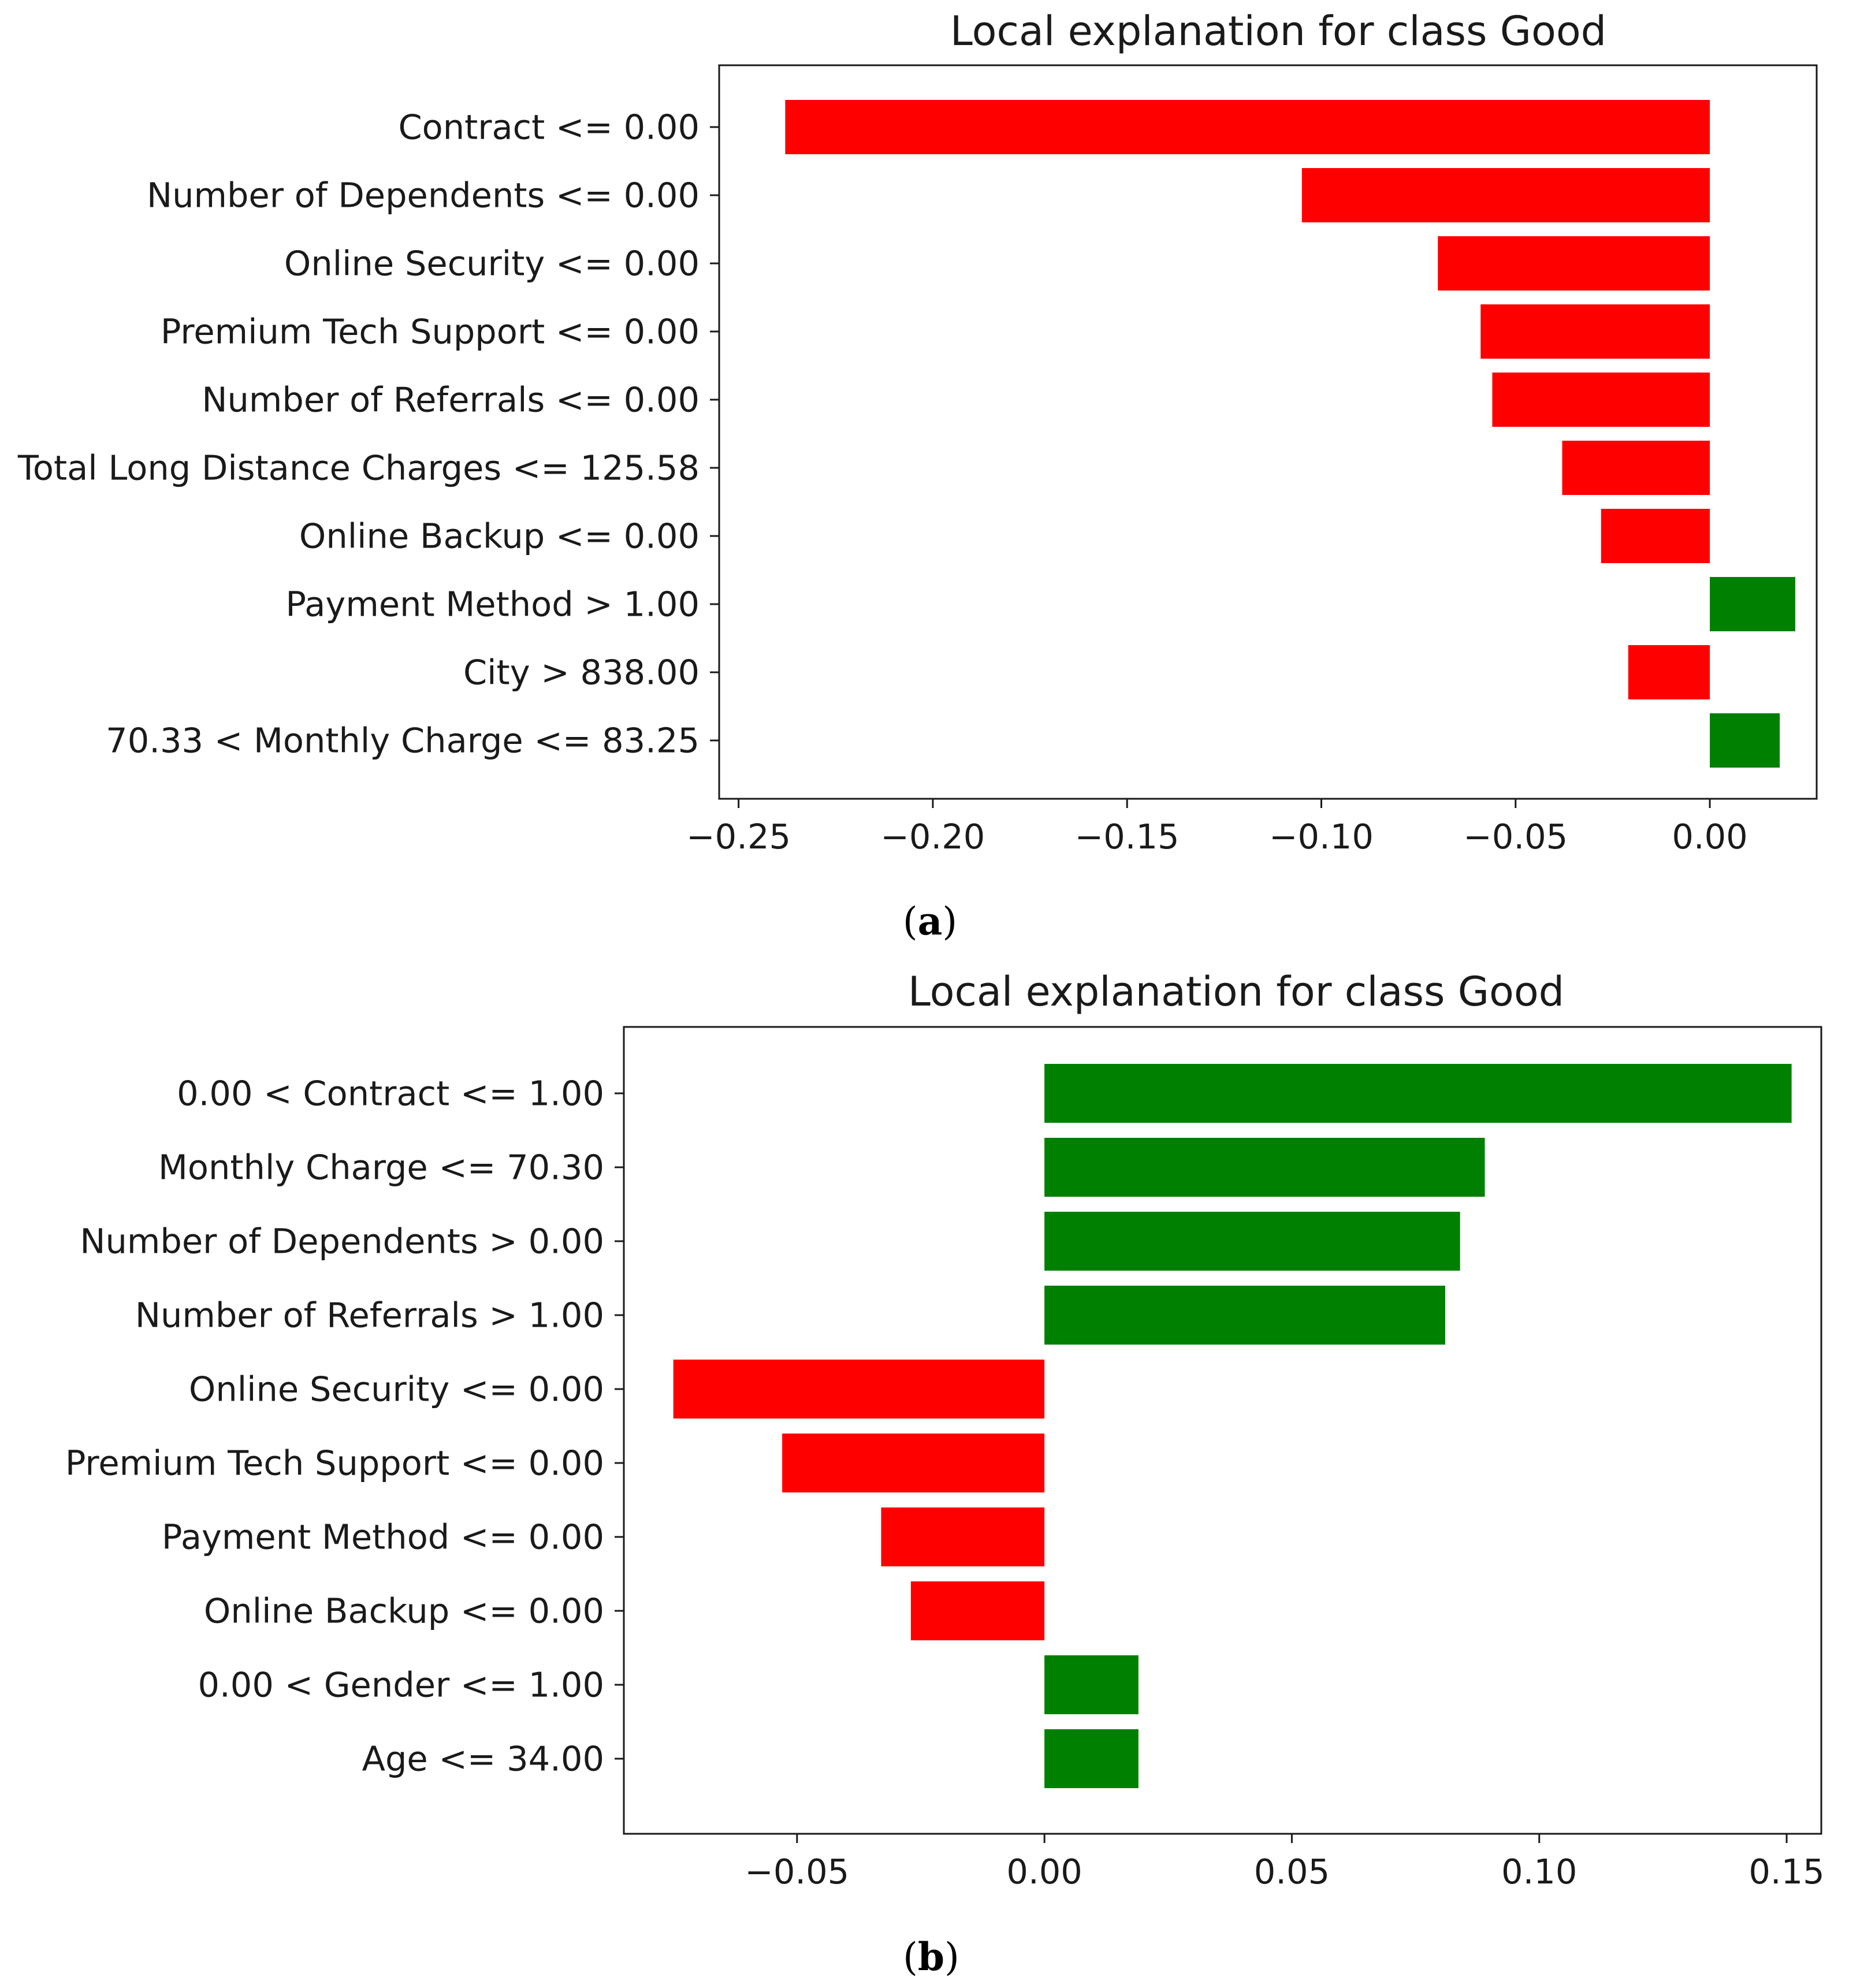 The width and height of the screenshot is (1875, 1988). I want to click on chart-b-caption: (b), so click(931, 1957).